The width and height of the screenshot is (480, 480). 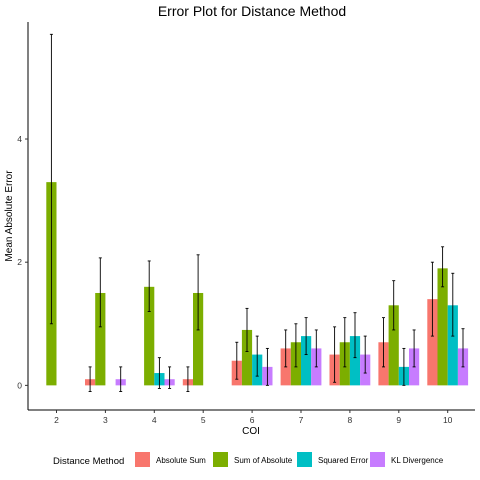 What do you see at coordinates (181, 460) in the screenshot?
I see `legend-entry: Absolute Sum` at bounding box center [181, 460].